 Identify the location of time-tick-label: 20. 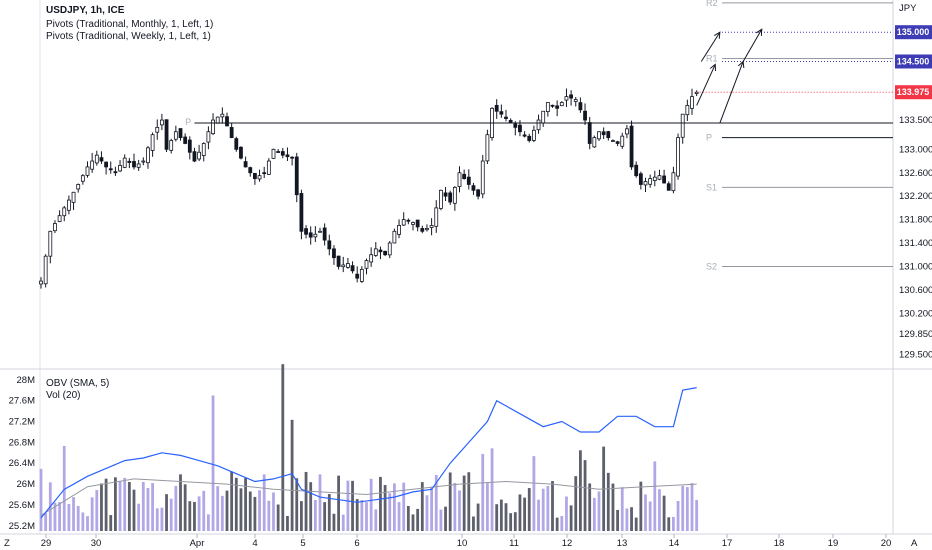
(886, 543).